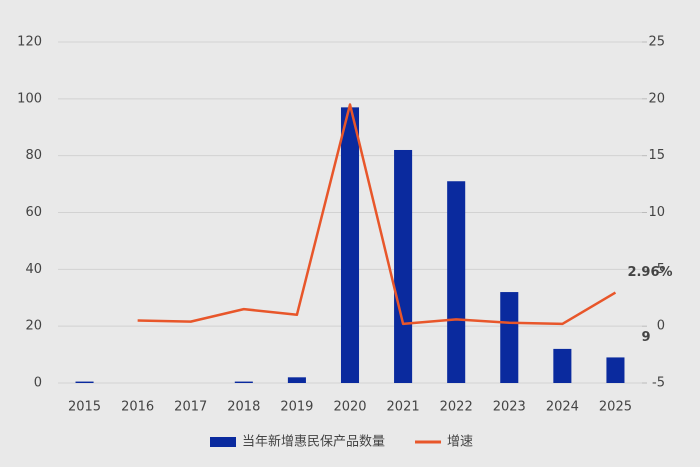  I want to click on y-tick-label: 100, so click(29, 98).